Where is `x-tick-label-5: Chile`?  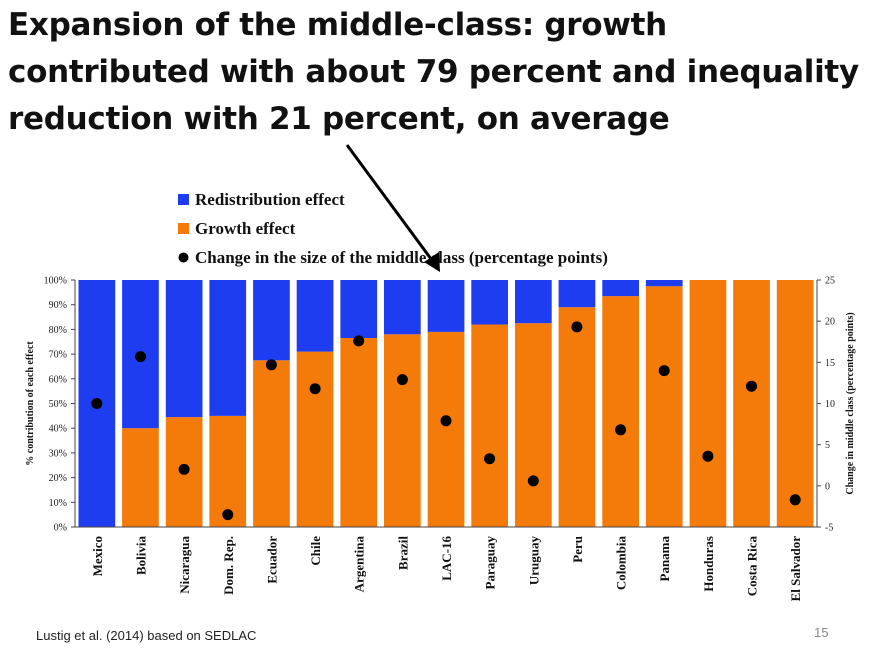
x-tick-label-5: Chile is located at coordinates (315, 551).